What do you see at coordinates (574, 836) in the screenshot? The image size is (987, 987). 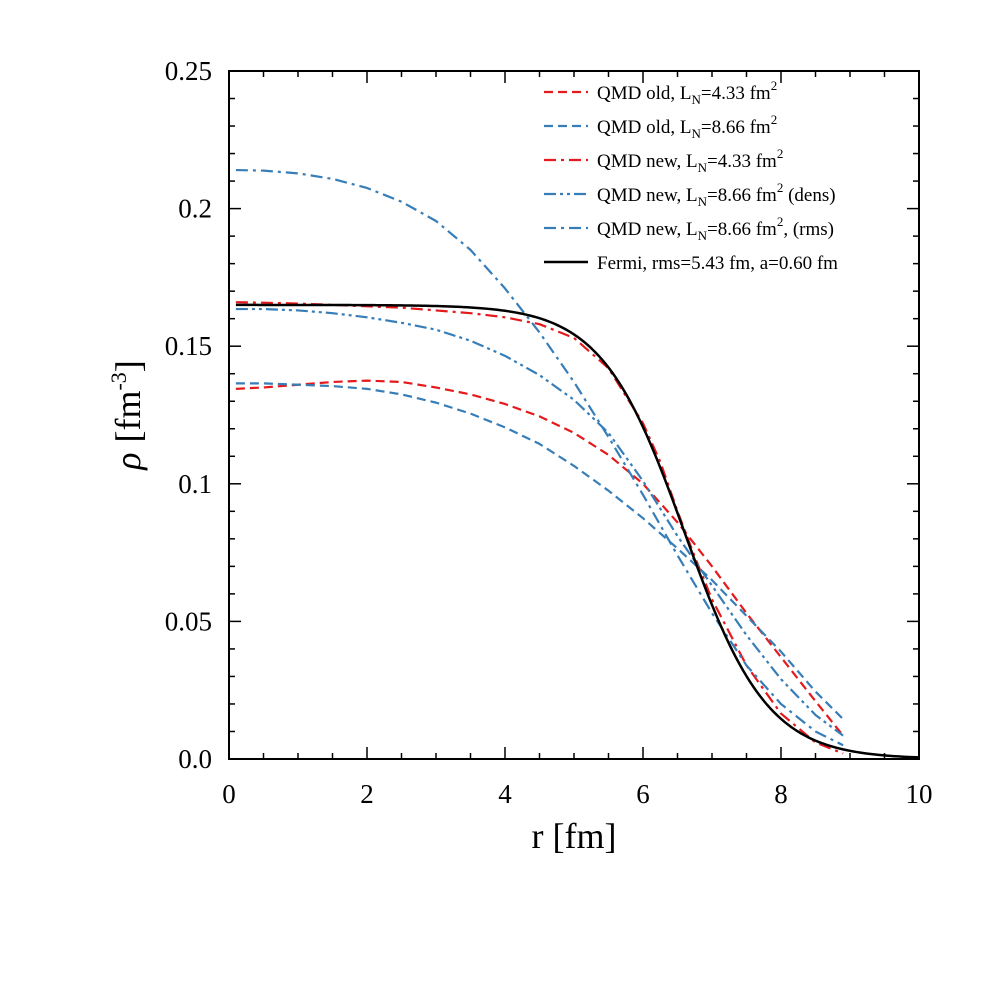 I see `x-axis-title: r [fm]` at bounding box center [574, 836].